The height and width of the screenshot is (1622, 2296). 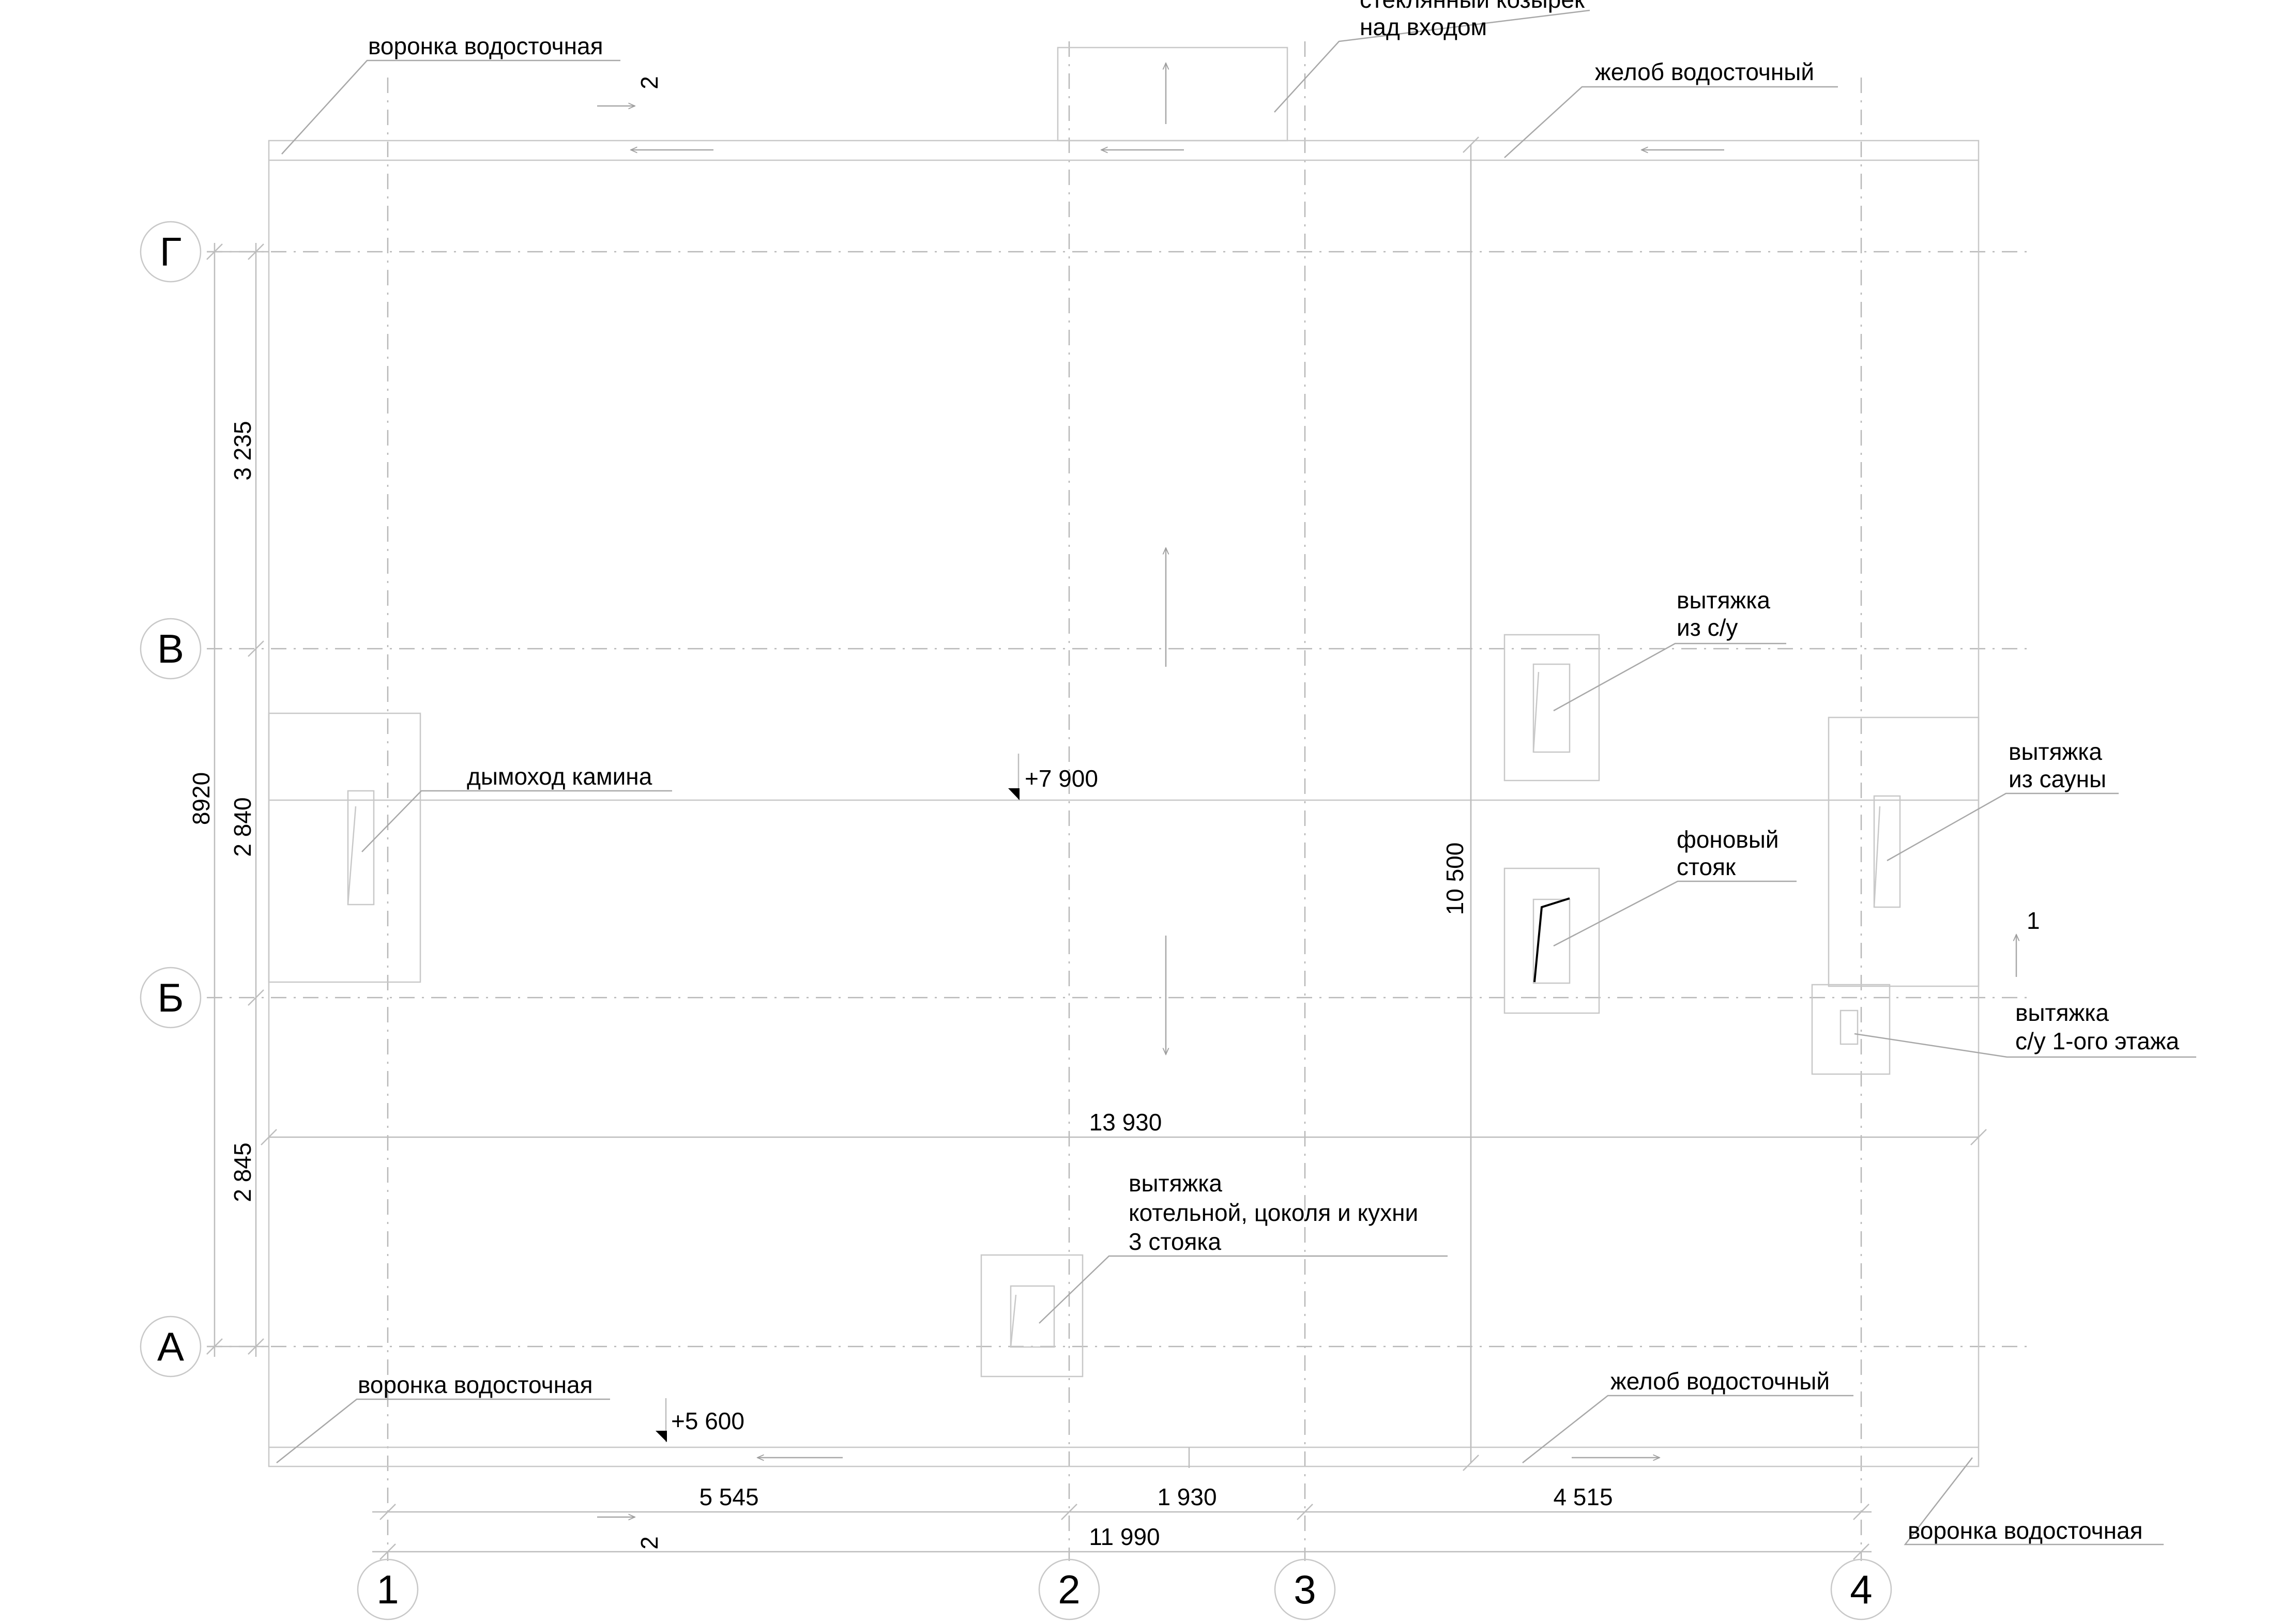 I want to click on axis-bubble-1: 1, so click(x=387, y=1589).